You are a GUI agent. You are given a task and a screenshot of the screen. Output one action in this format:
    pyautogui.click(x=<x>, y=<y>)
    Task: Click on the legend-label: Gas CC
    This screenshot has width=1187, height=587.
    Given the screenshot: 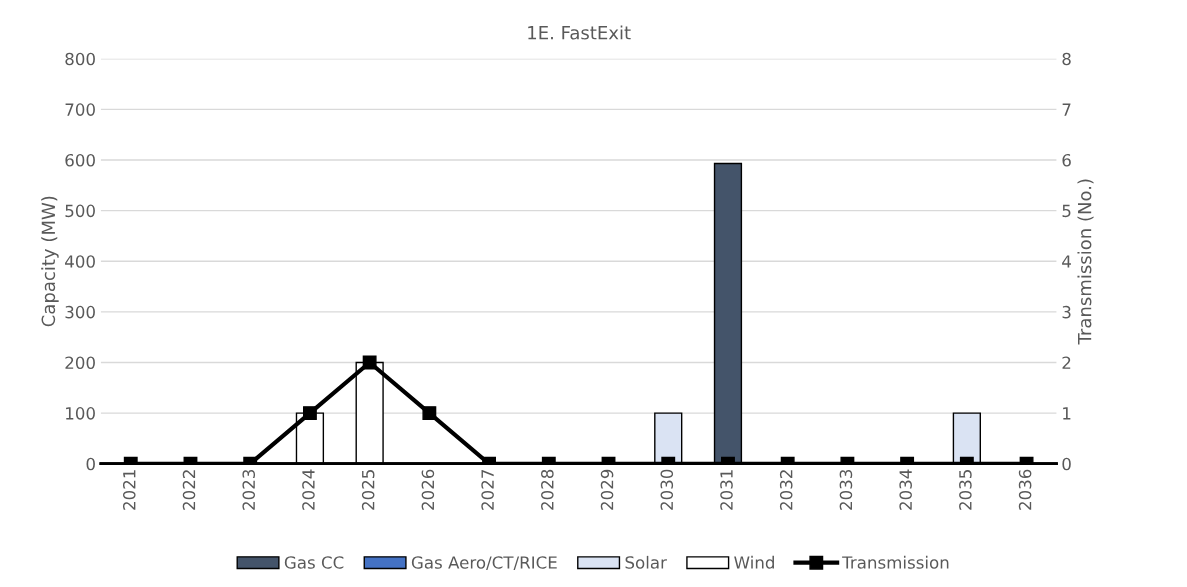 What is the action you would take?
    pyautogui.click(x=314, y=562)
    